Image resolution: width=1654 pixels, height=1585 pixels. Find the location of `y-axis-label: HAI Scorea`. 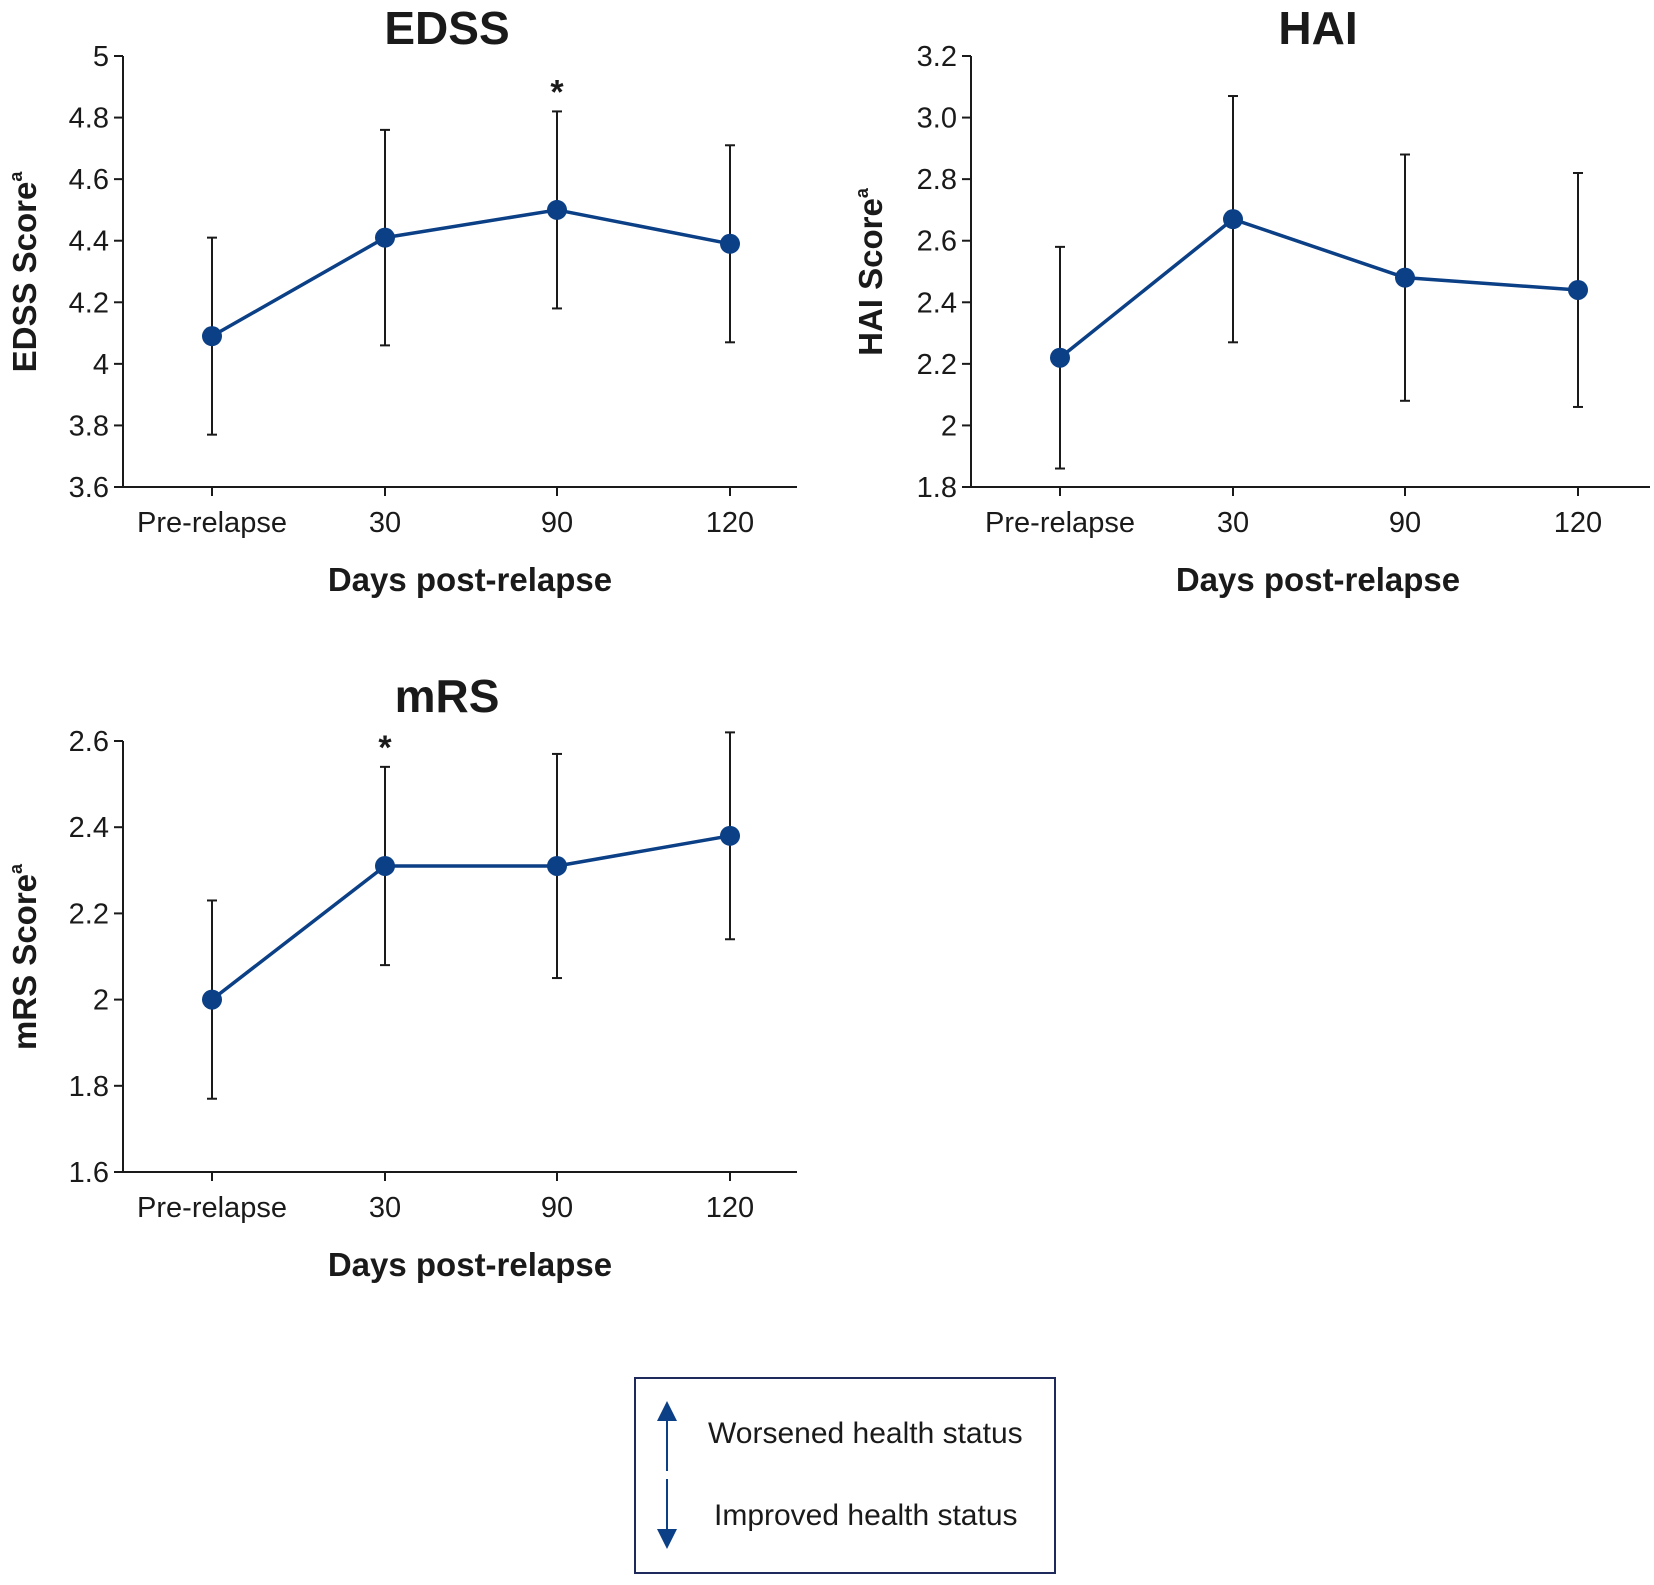

y-axis-label: HAI Scorea is located at coordinates (870, 271).